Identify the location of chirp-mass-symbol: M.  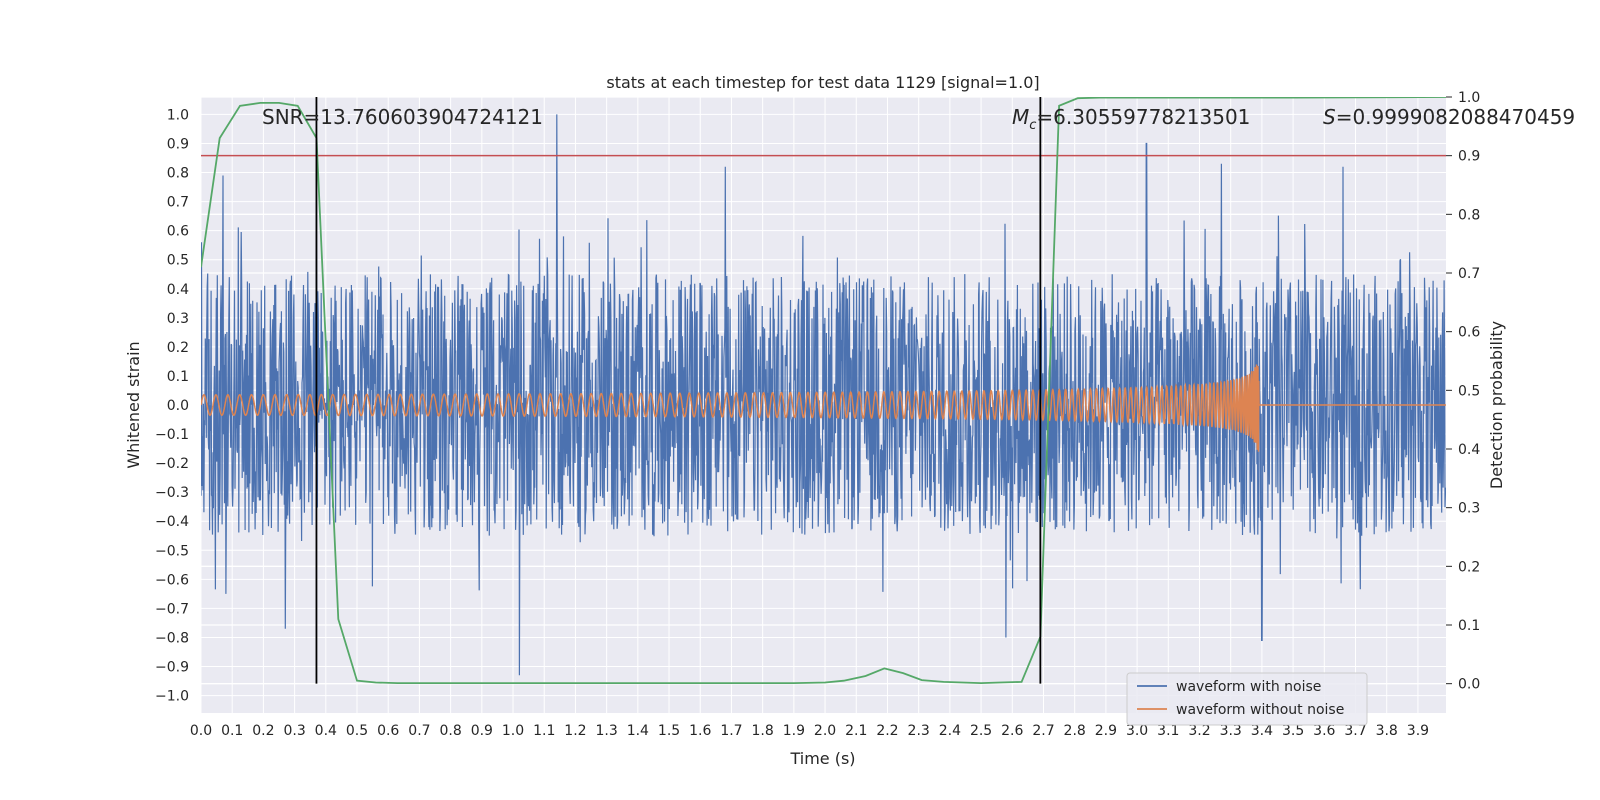
(1020, 117).